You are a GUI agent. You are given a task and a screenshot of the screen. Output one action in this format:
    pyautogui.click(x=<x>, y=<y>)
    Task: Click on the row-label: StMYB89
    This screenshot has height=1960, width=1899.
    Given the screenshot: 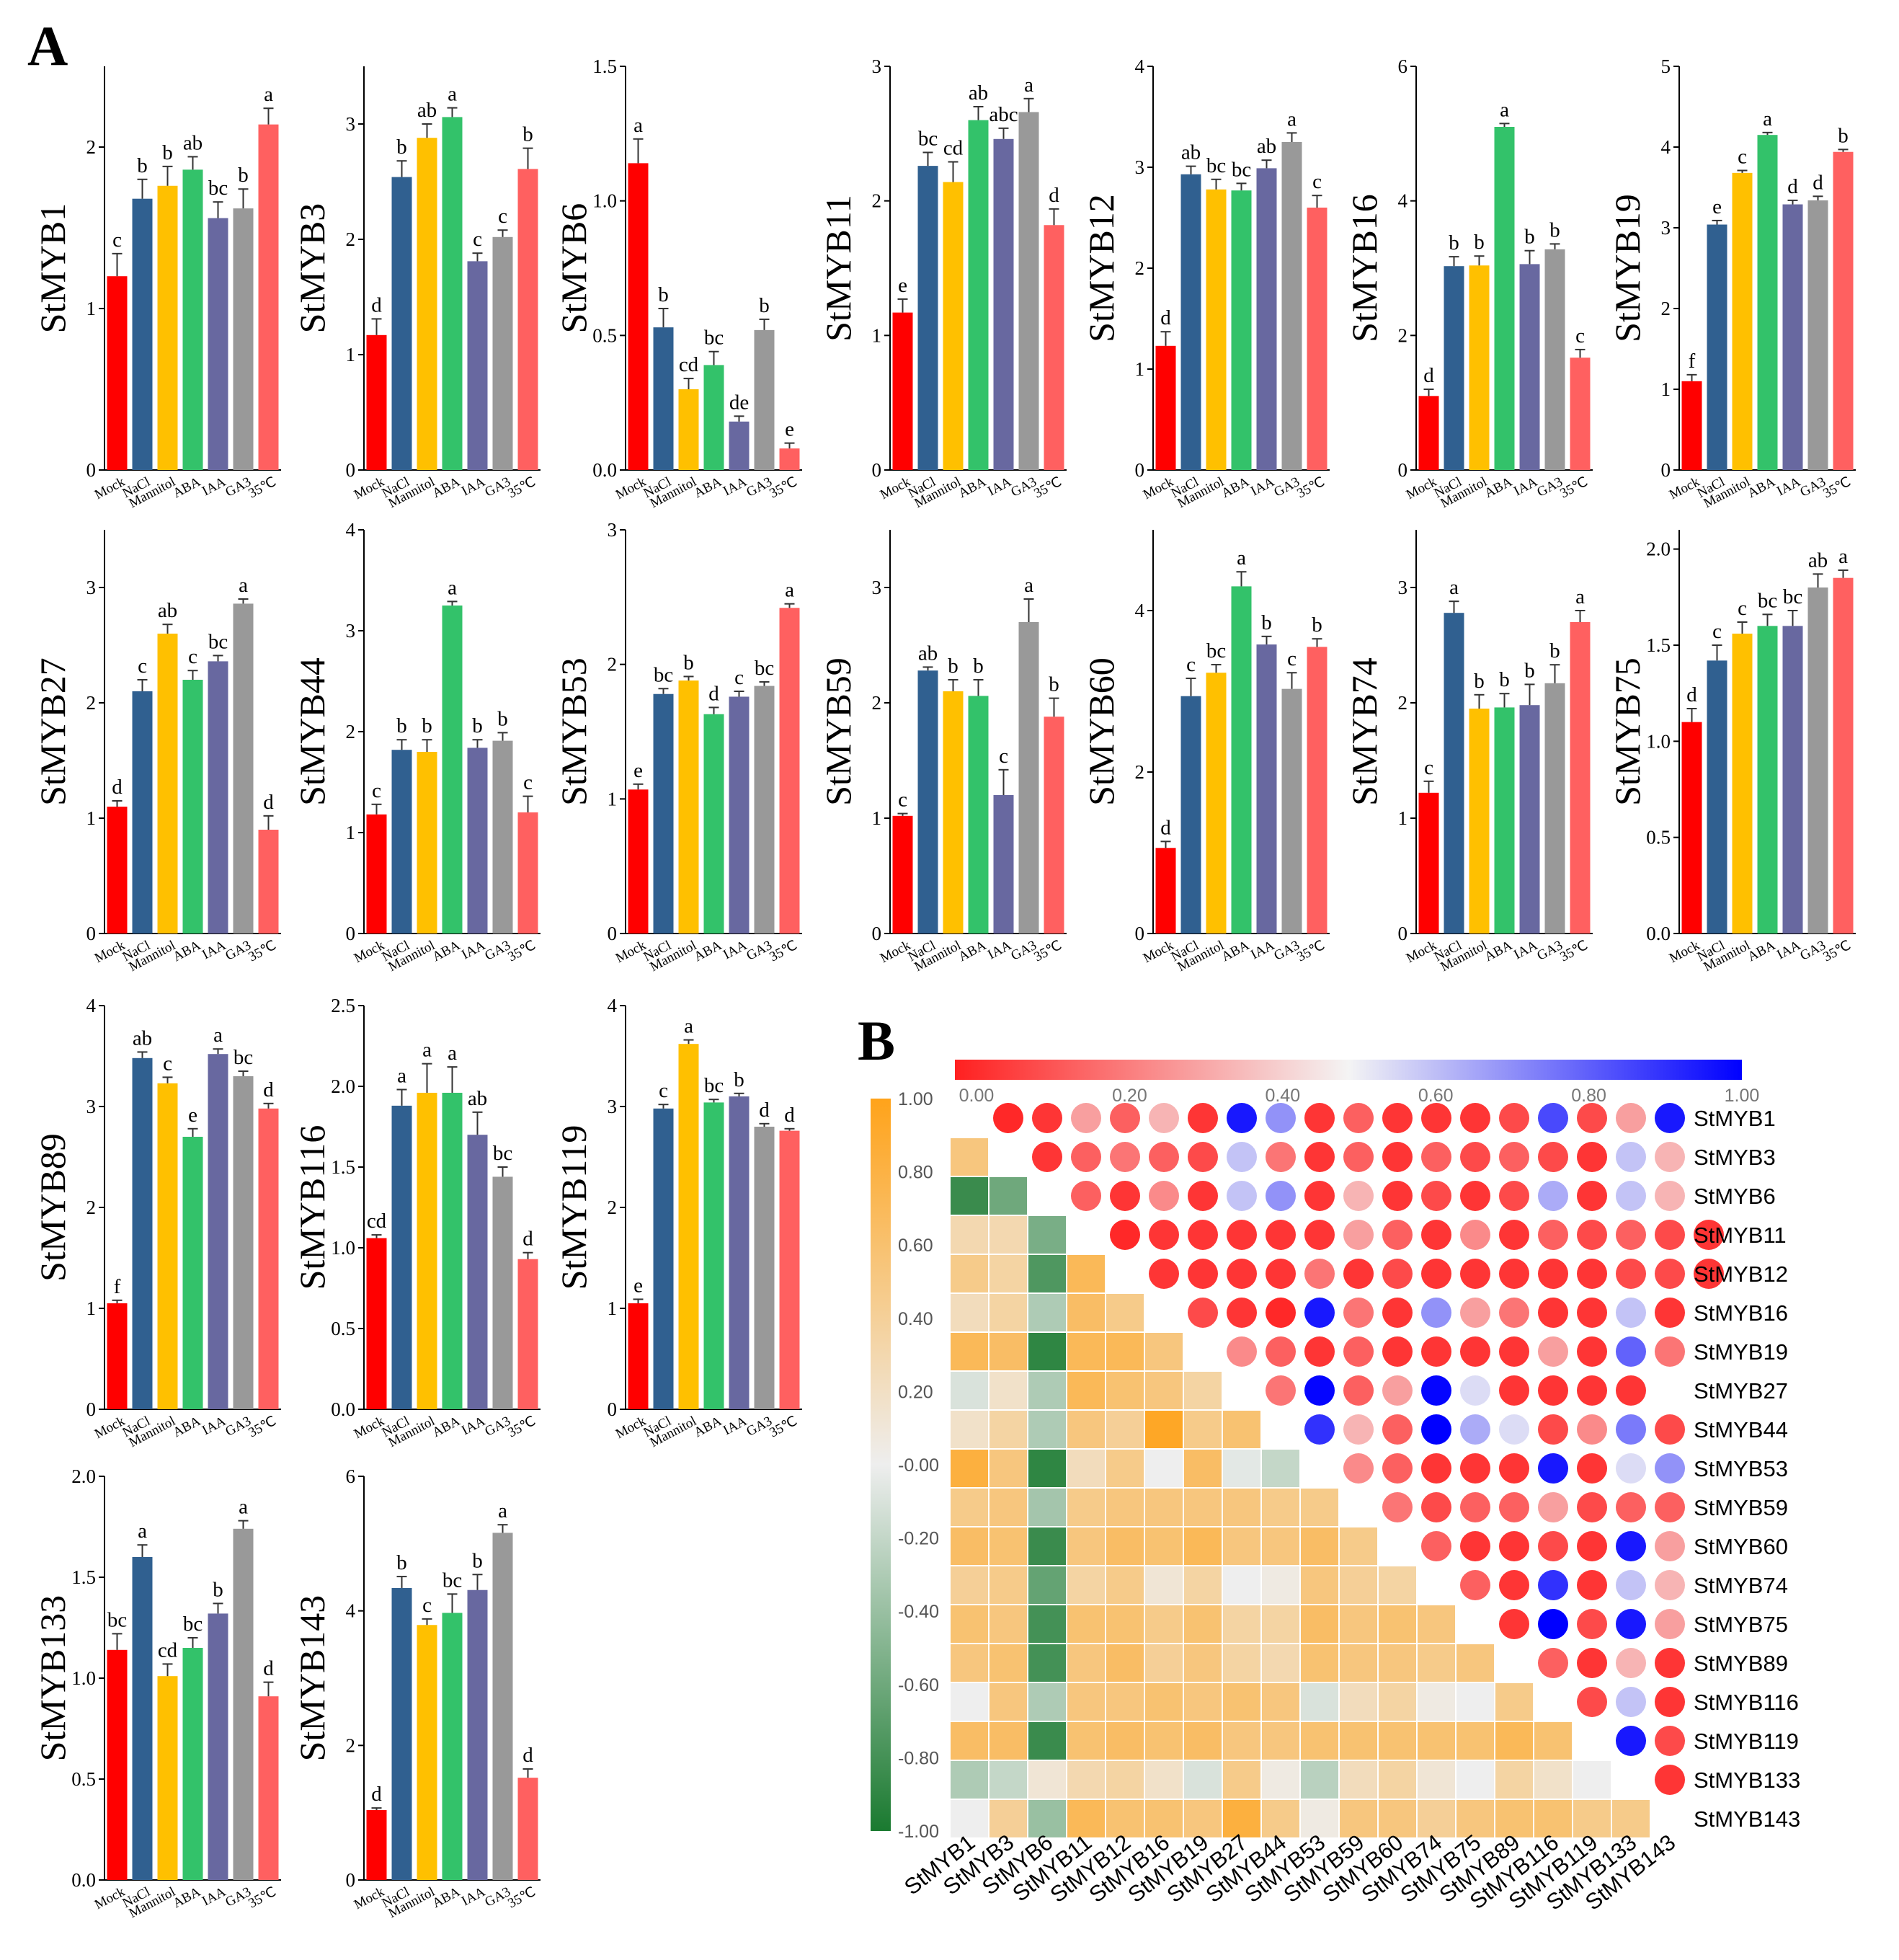 What is the action you would take?
    pyautogui.click(x=1741, y=1663)
    